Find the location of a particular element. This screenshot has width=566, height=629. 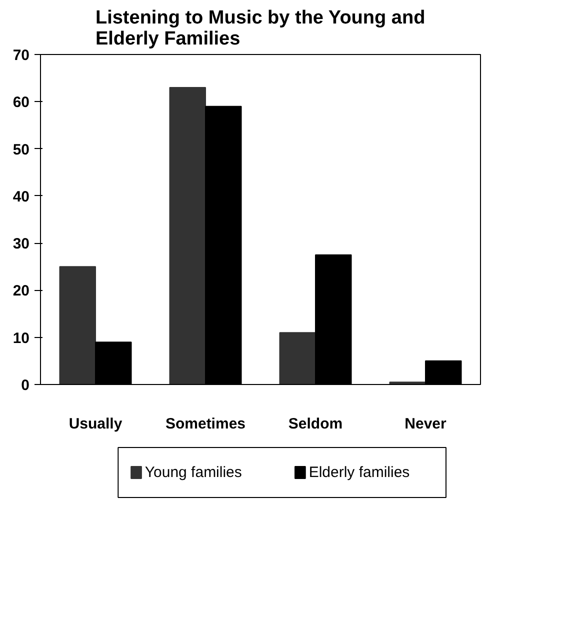

y-tick-label: 0 is located at coordinates (25, 385).